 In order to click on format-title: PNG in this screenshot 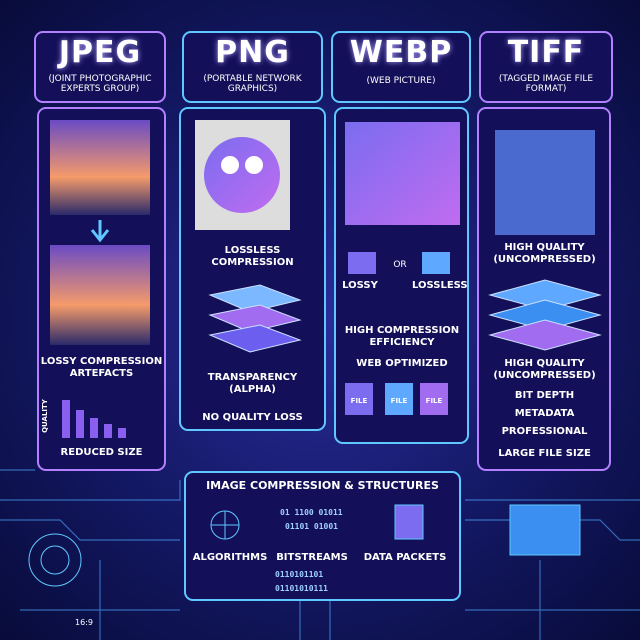, I will do `click(252, 52)`.